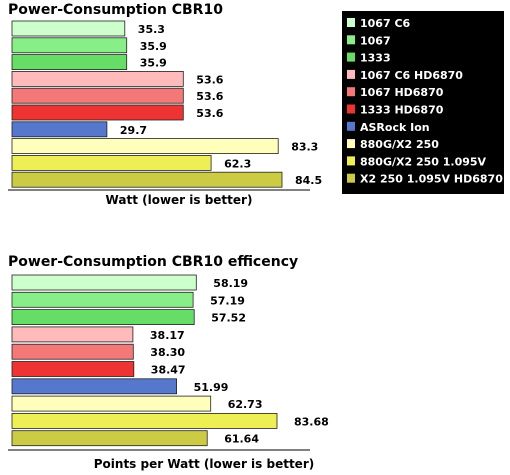  I want to click on legend-item-label: 1333, so click(375, 58).